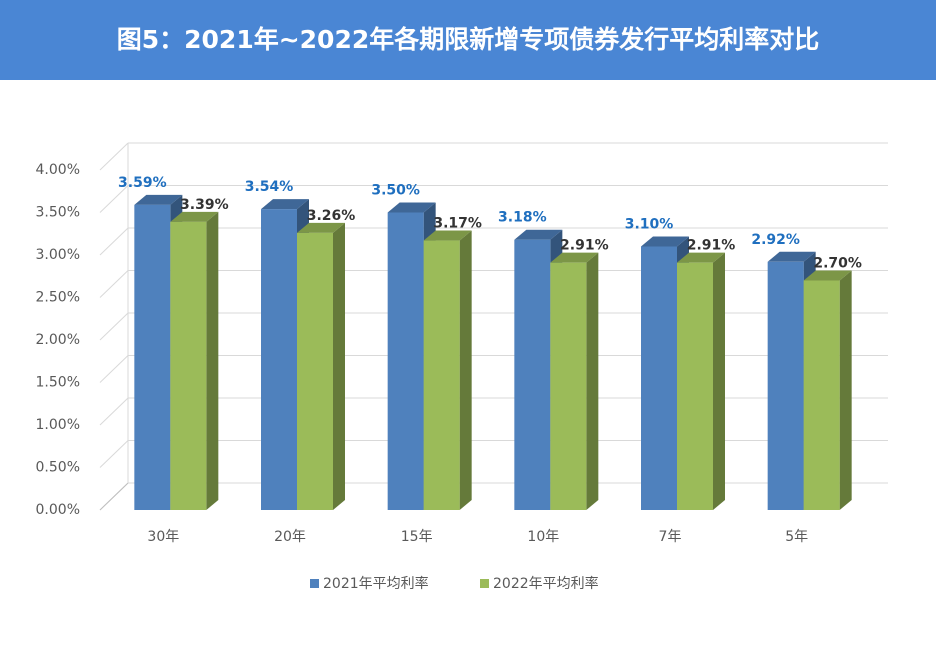 The image size is (936, 655). I want to click on data-label: 3.10%, so click(649, 225).